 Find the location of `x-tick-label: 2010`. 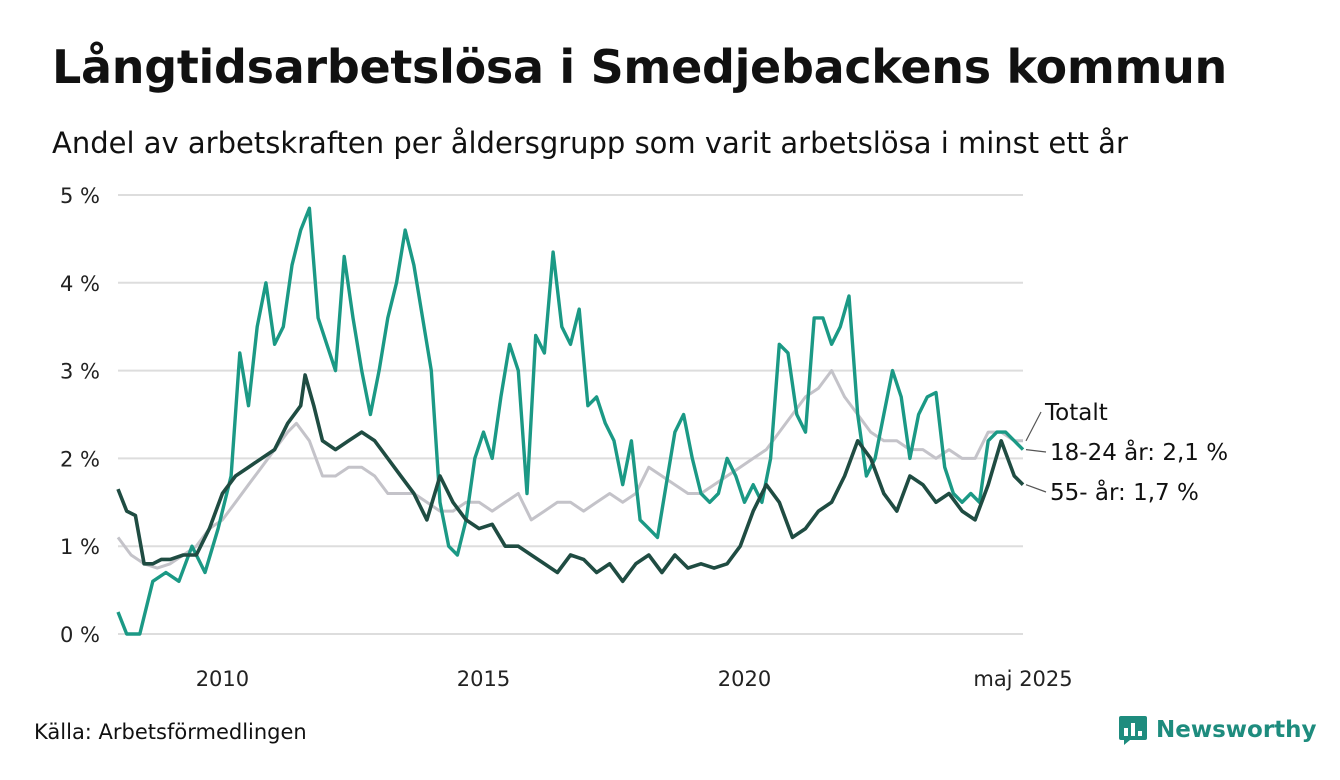

x-tick-label: 2010 is located at coordinates (222, 679).